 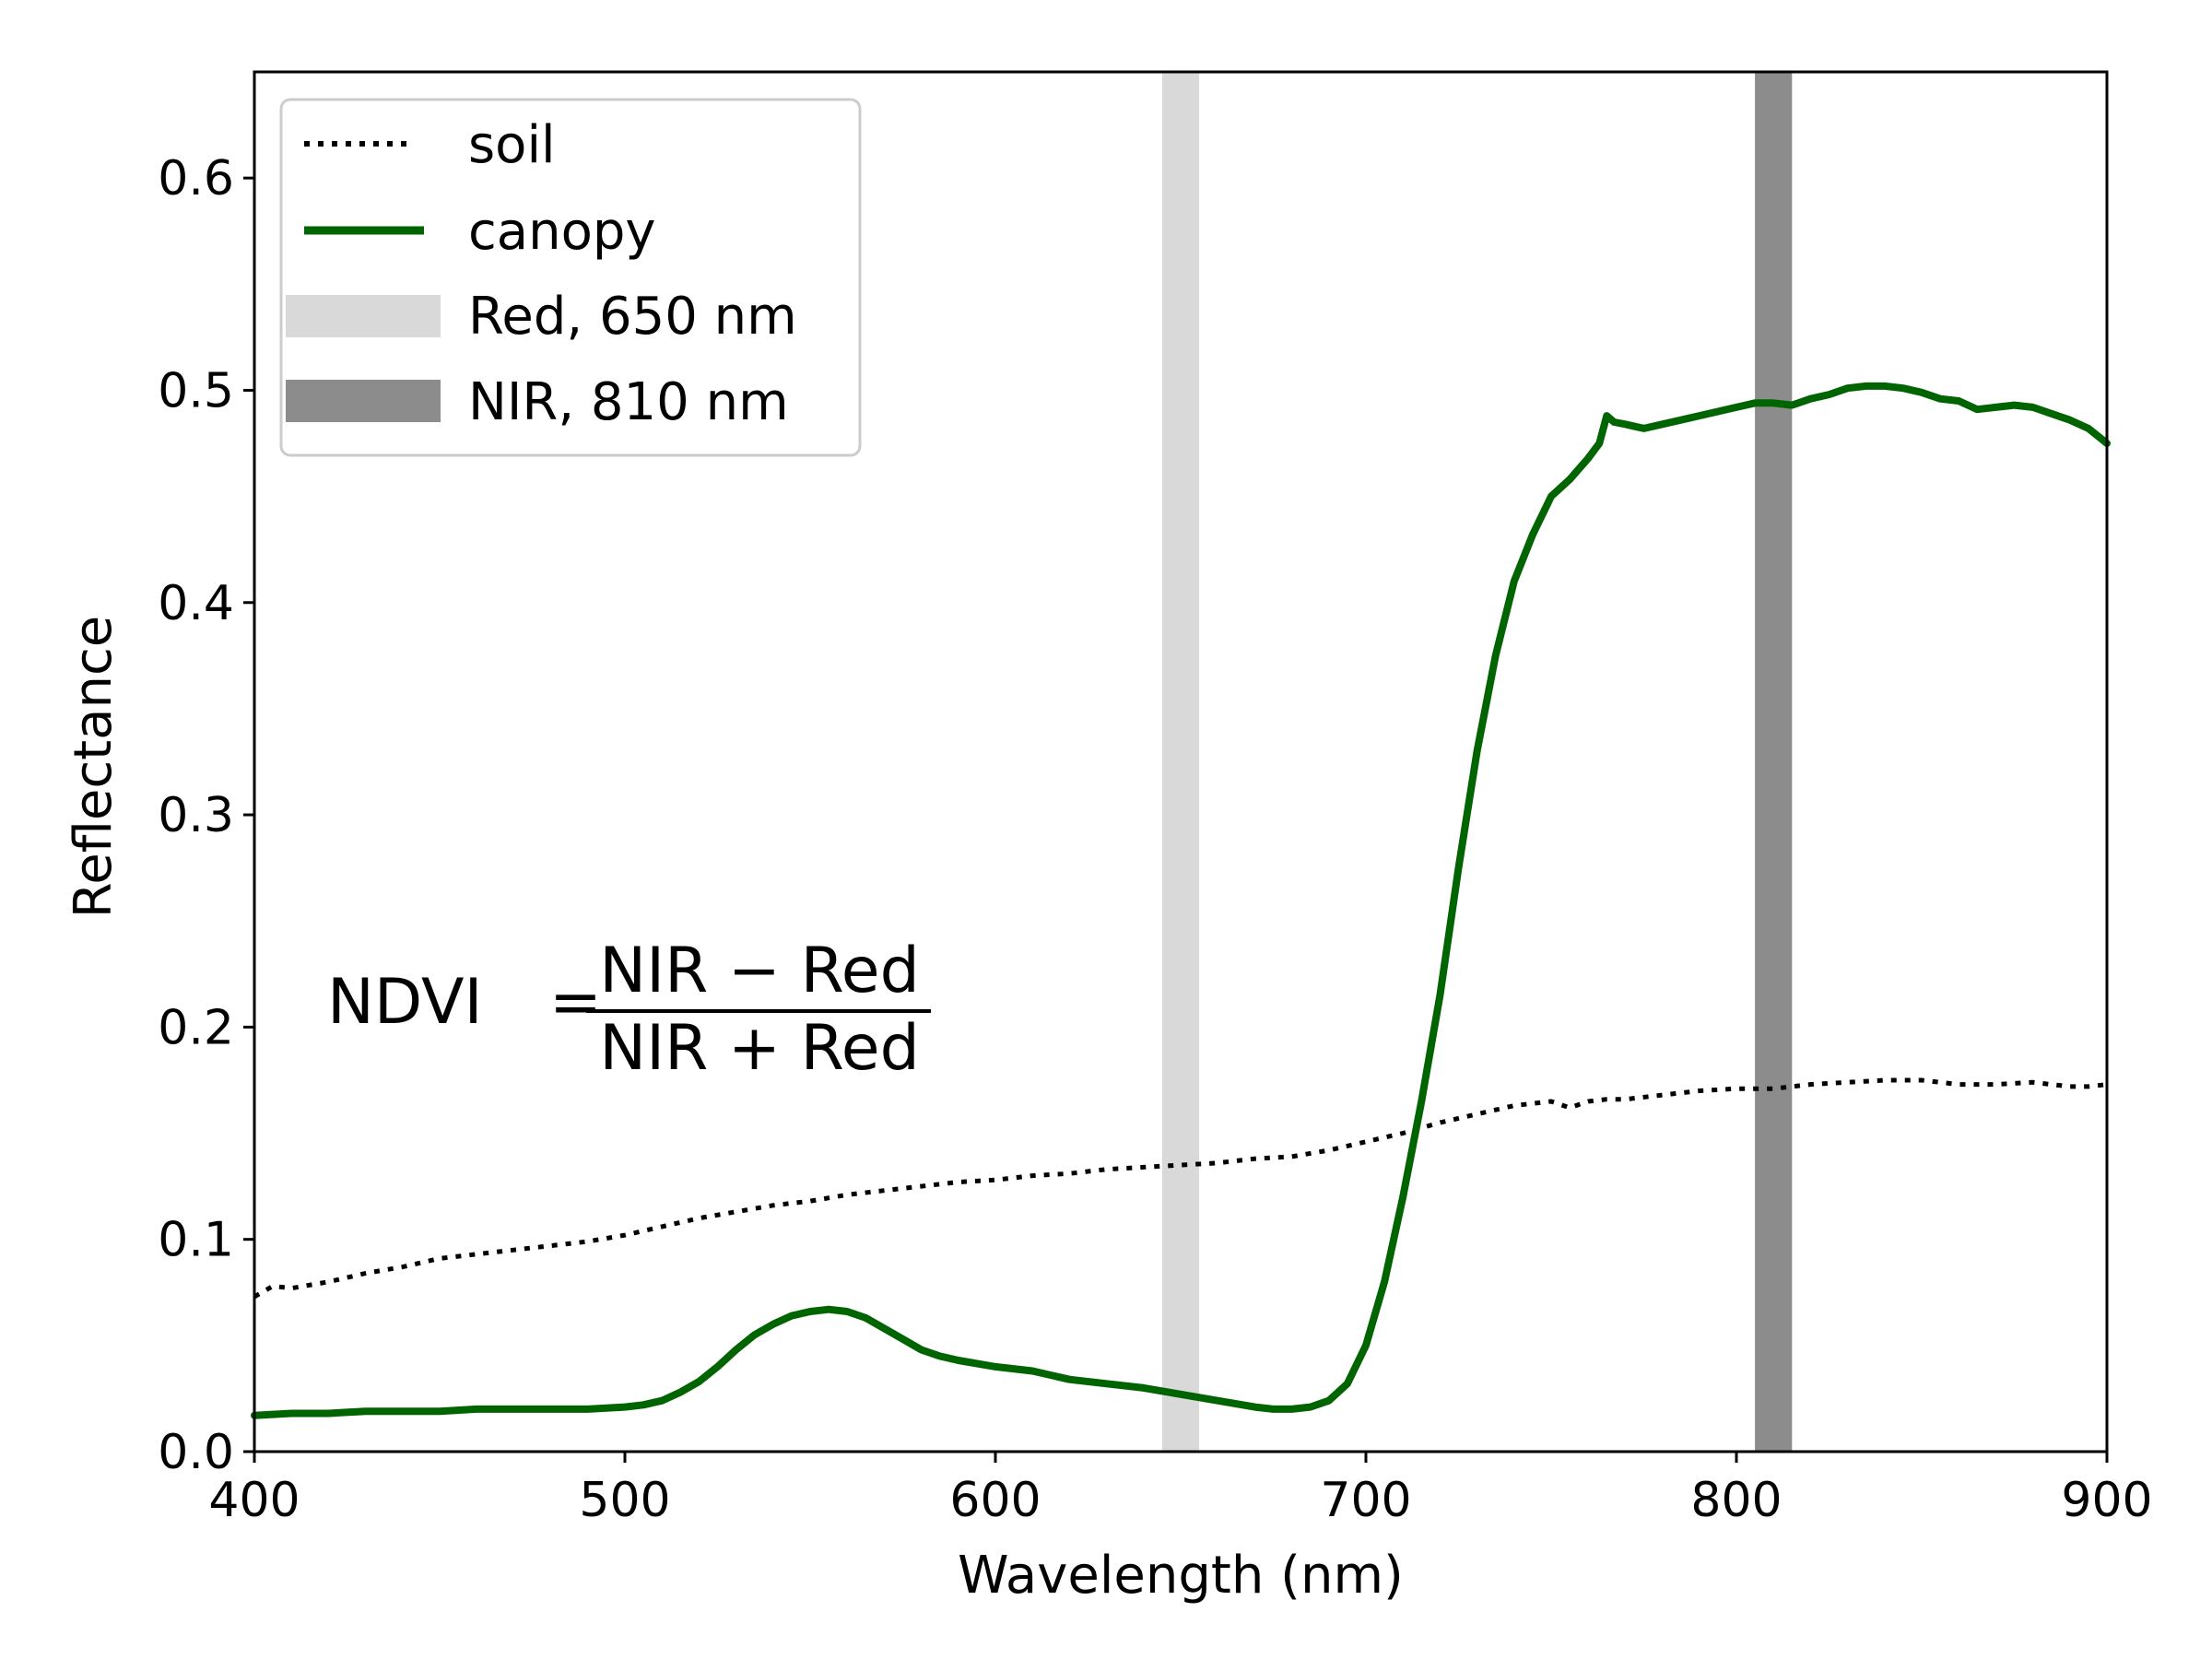 I want to click on y-axis: 0.0 0.1 0.2 0.3 0.4 0.5 0.6, so click(x=206, y=815).